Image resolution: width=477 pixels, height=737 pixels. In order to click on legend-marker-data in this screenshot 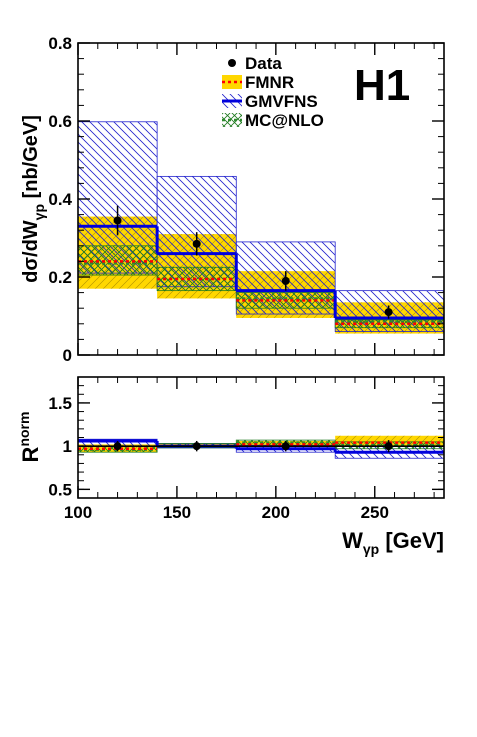, I will do `click(232, 63)`.